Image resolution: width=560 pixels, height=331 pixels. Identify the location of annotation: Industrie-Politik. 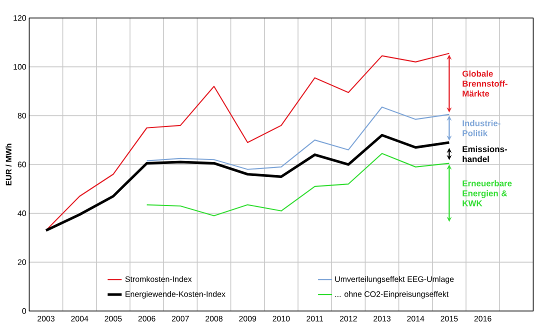
(481, 128).